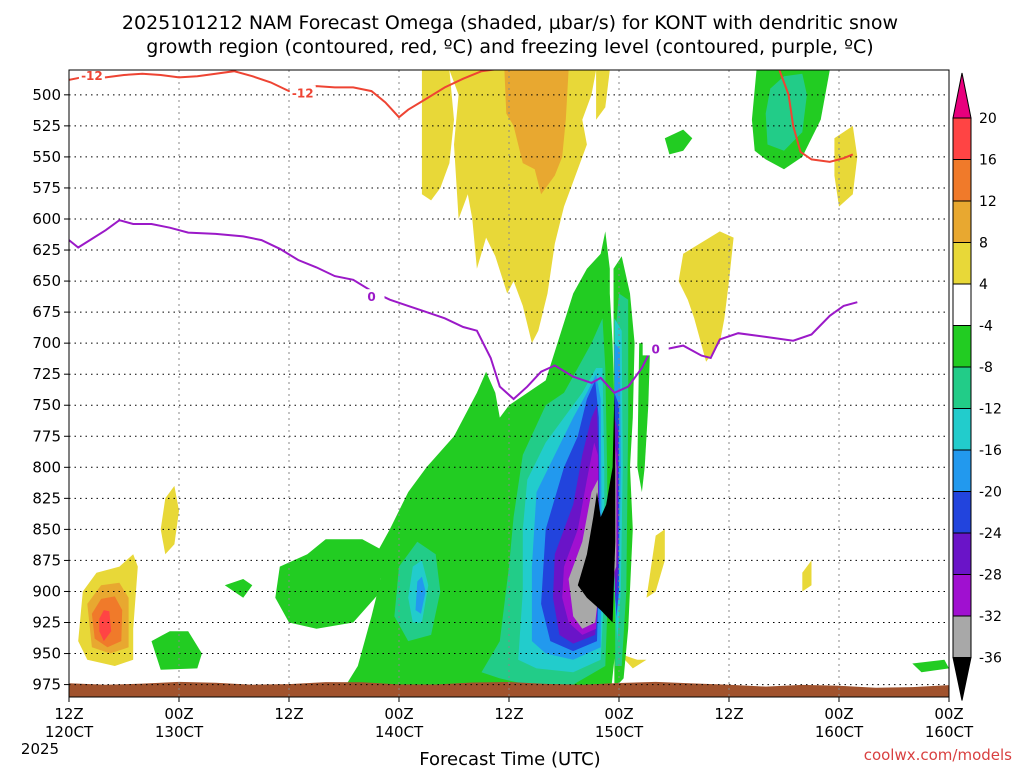 This screenshot has width=1024, height=768. I want to click on freezing-label-1: 0, so click(371, 297).